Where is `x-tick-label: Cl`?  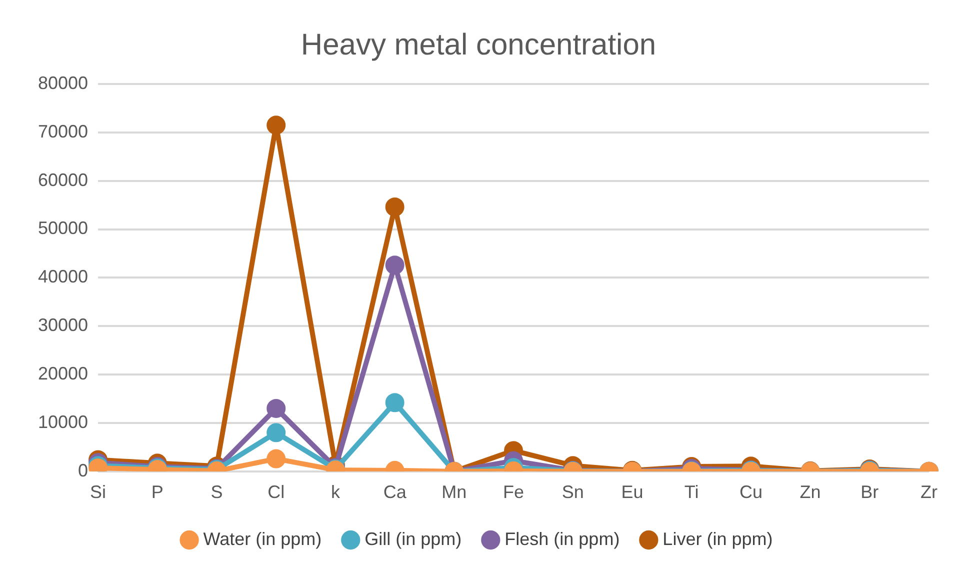 x-tick-label: Cl is located at coordinates (276, 492).